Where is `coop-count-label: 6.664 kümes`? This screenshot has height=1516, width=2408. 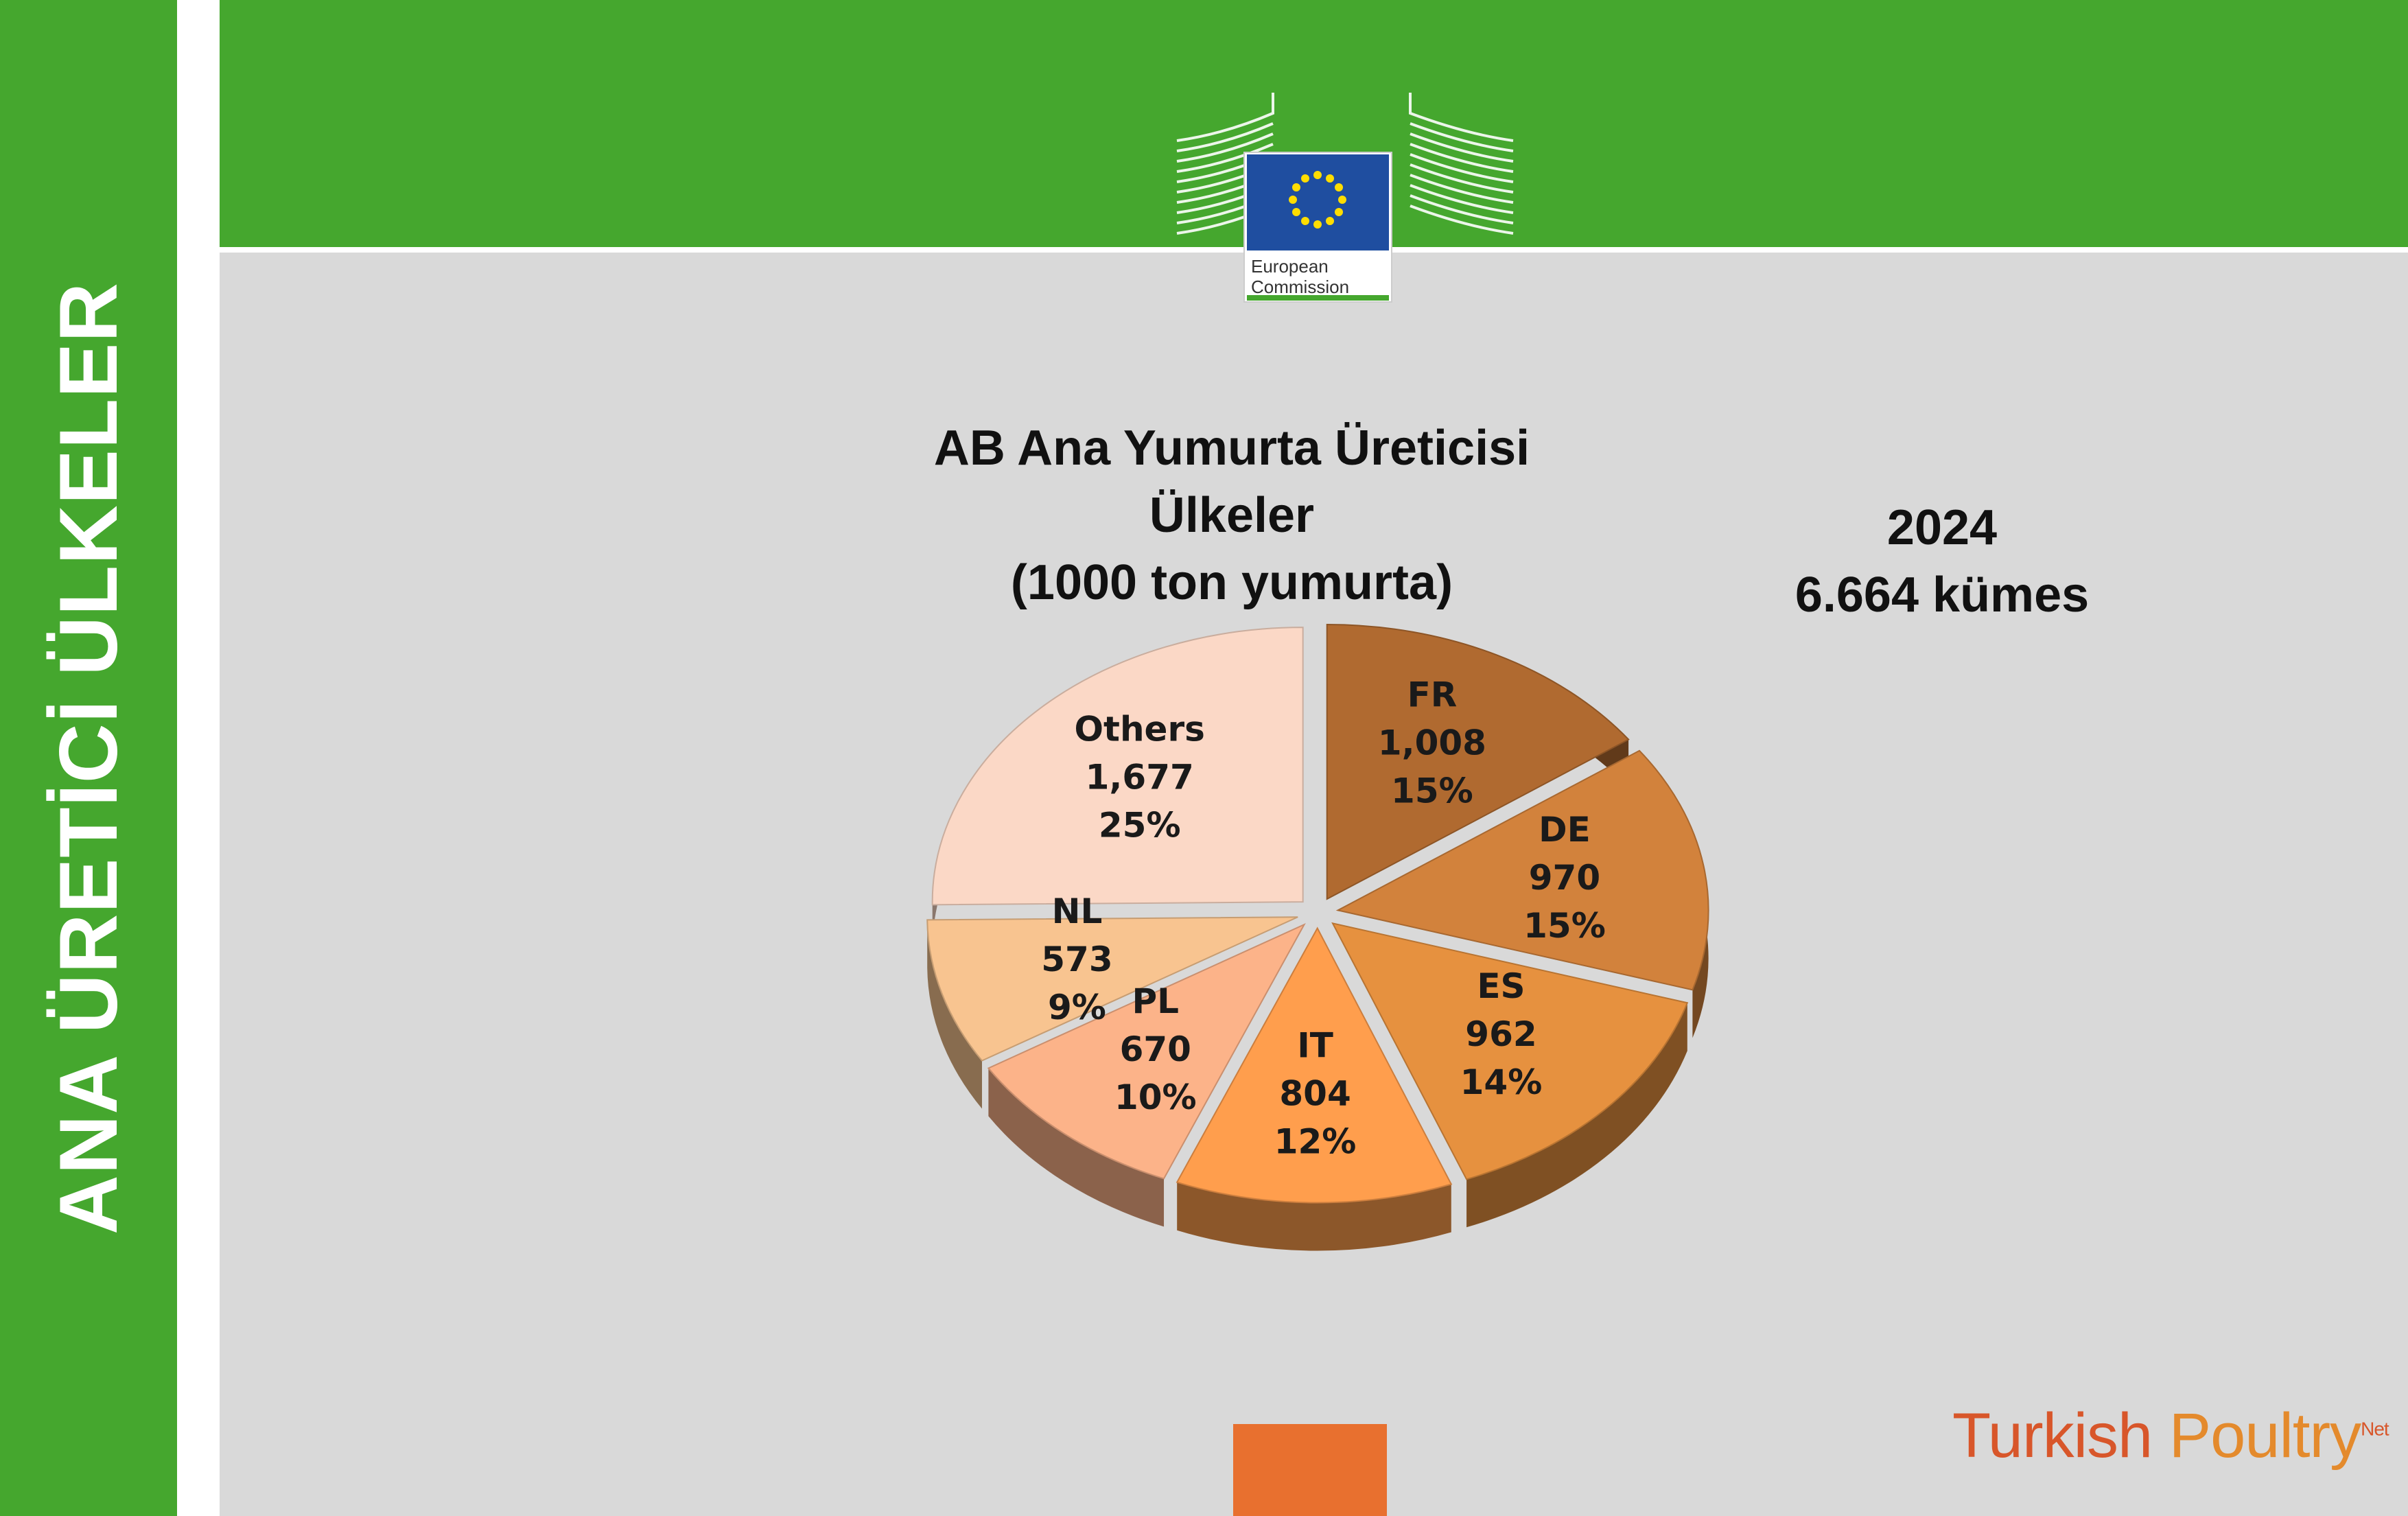 coop-count-label: 6.664 kümes is located at coordinates (1942, 595).